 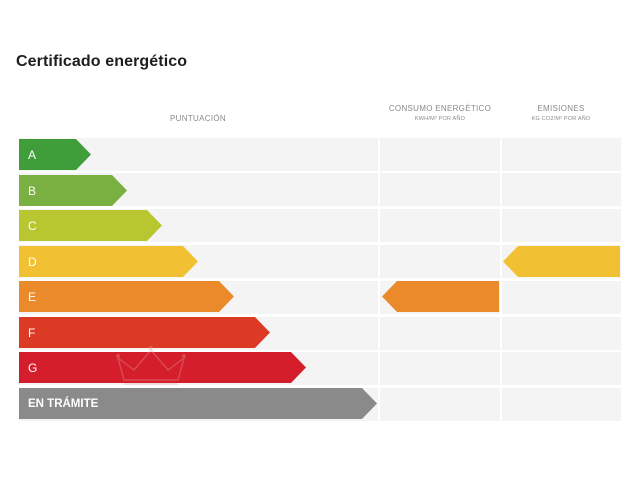 What do you see at coordinates (33, 367) in the screenshot?
I see `rating-label: G` at bounding box center [33, 367].